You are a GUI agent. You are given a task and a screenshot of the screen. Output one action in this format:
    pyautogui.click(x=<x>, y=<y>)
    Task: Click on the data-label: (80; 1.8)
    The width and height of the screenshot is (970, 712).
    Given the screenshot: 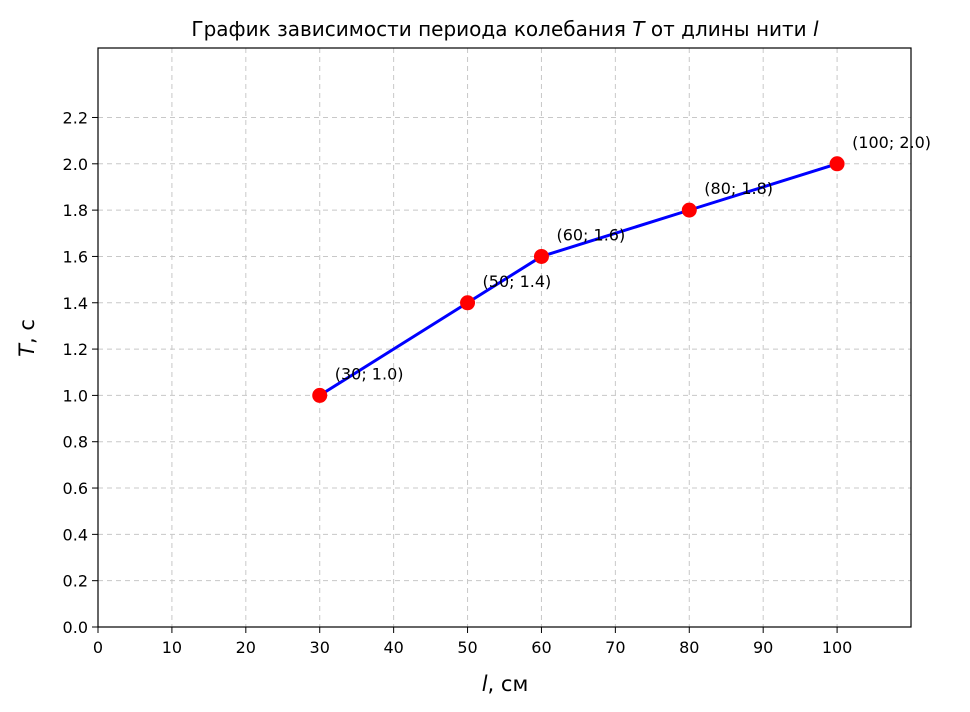 What is the action you would take?
    pyautogui.click(x=738, y=188)
    